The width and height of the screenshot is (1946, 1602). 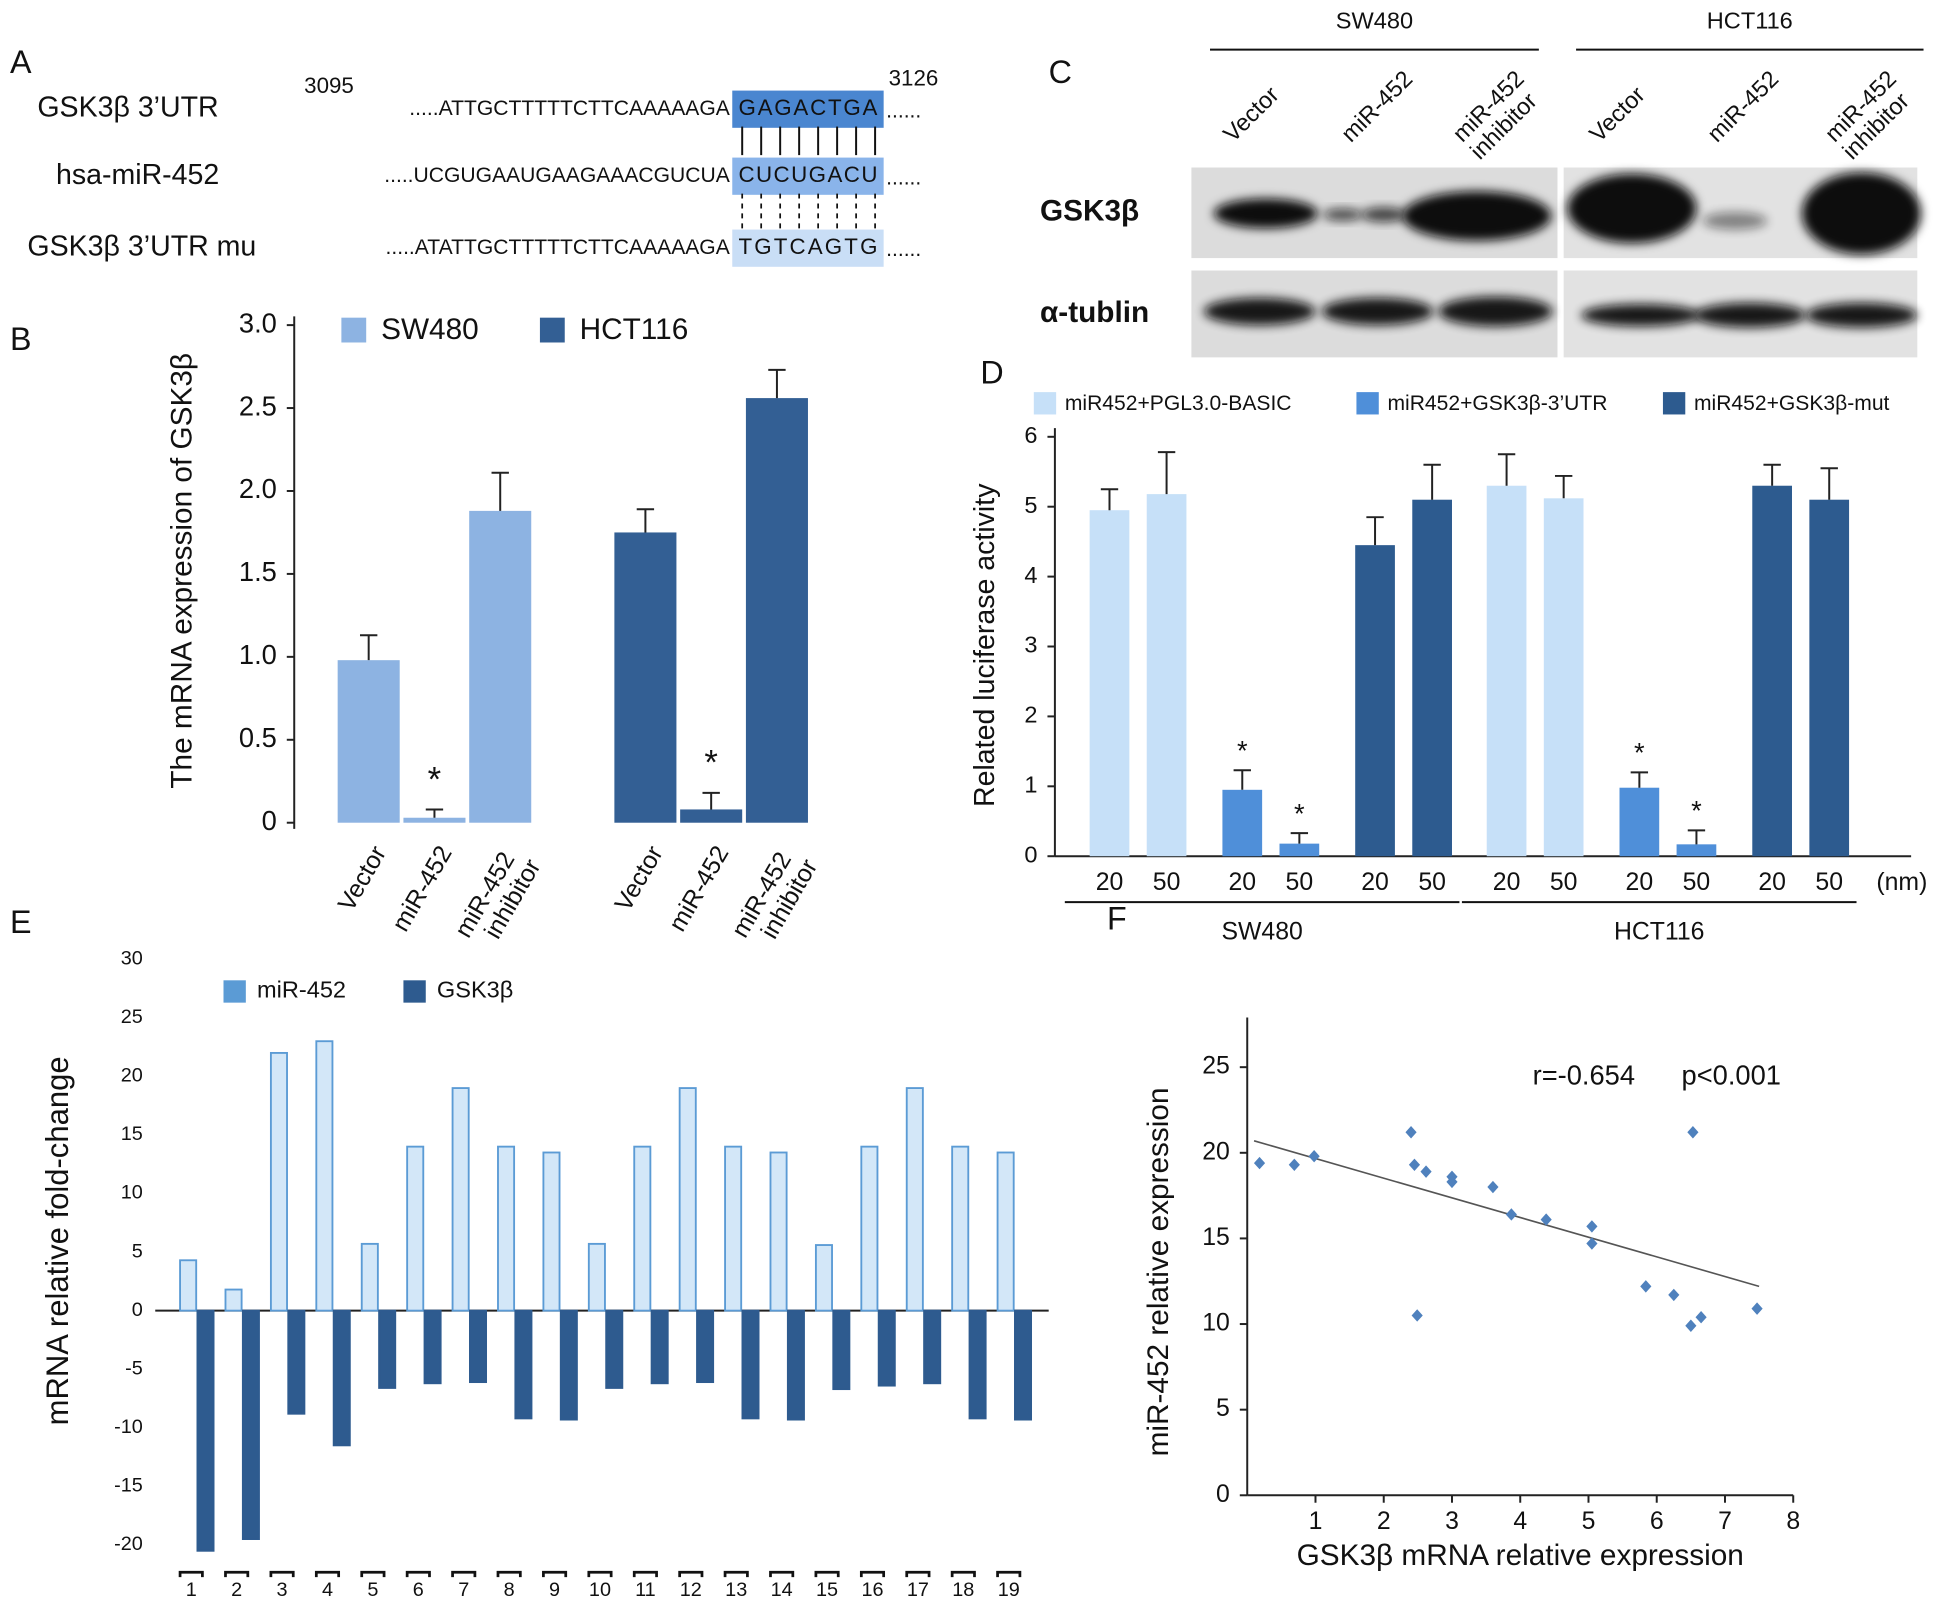 What do you see at coordinates (128, 1427) in the screenshot?
I see `y-tick-label: -10` at bounding box center [128, 1427].